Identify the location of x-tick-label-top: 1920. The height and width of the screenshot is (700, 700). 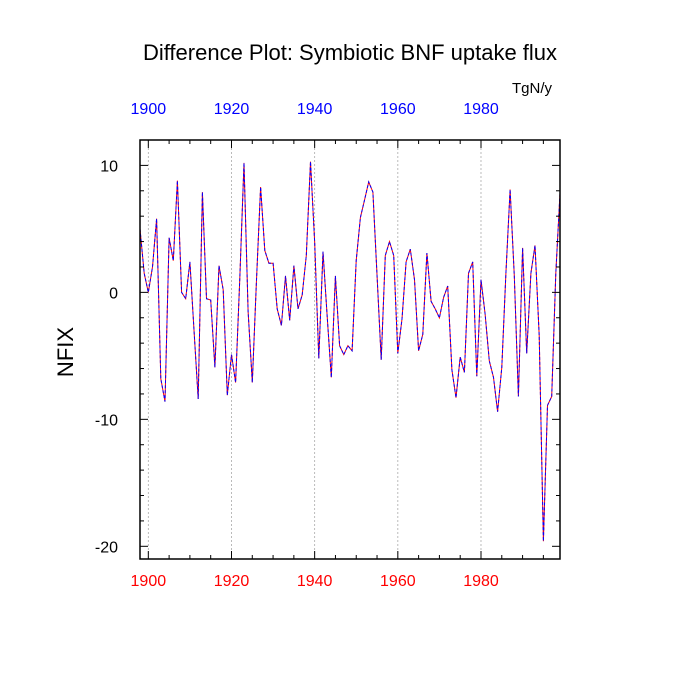
(232, 109).